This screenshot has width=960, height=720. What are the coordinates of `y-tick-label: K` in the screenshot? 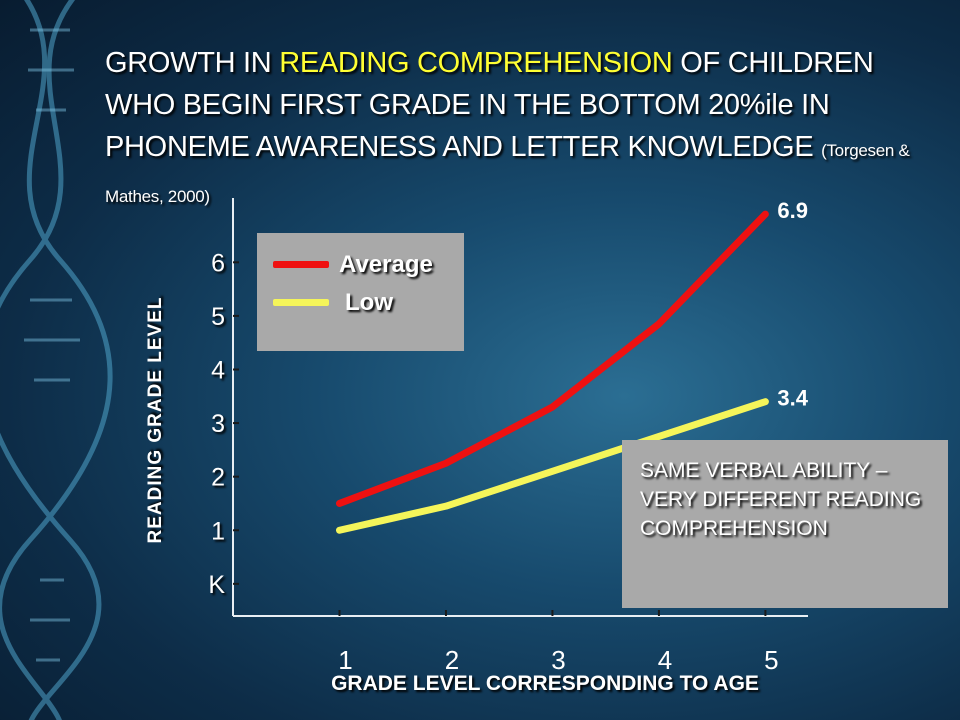 It's located at (216, 585).